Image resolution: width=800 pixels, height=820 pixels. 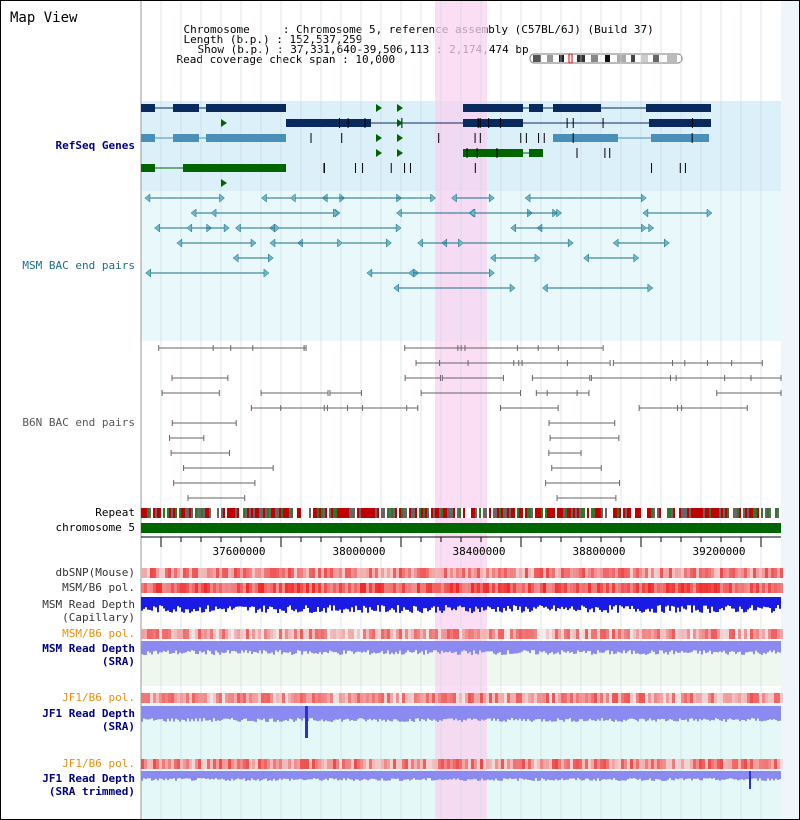 I want to click on track-label-dbsnp: dbSNP(Mouse), so click(x=95, y=572).